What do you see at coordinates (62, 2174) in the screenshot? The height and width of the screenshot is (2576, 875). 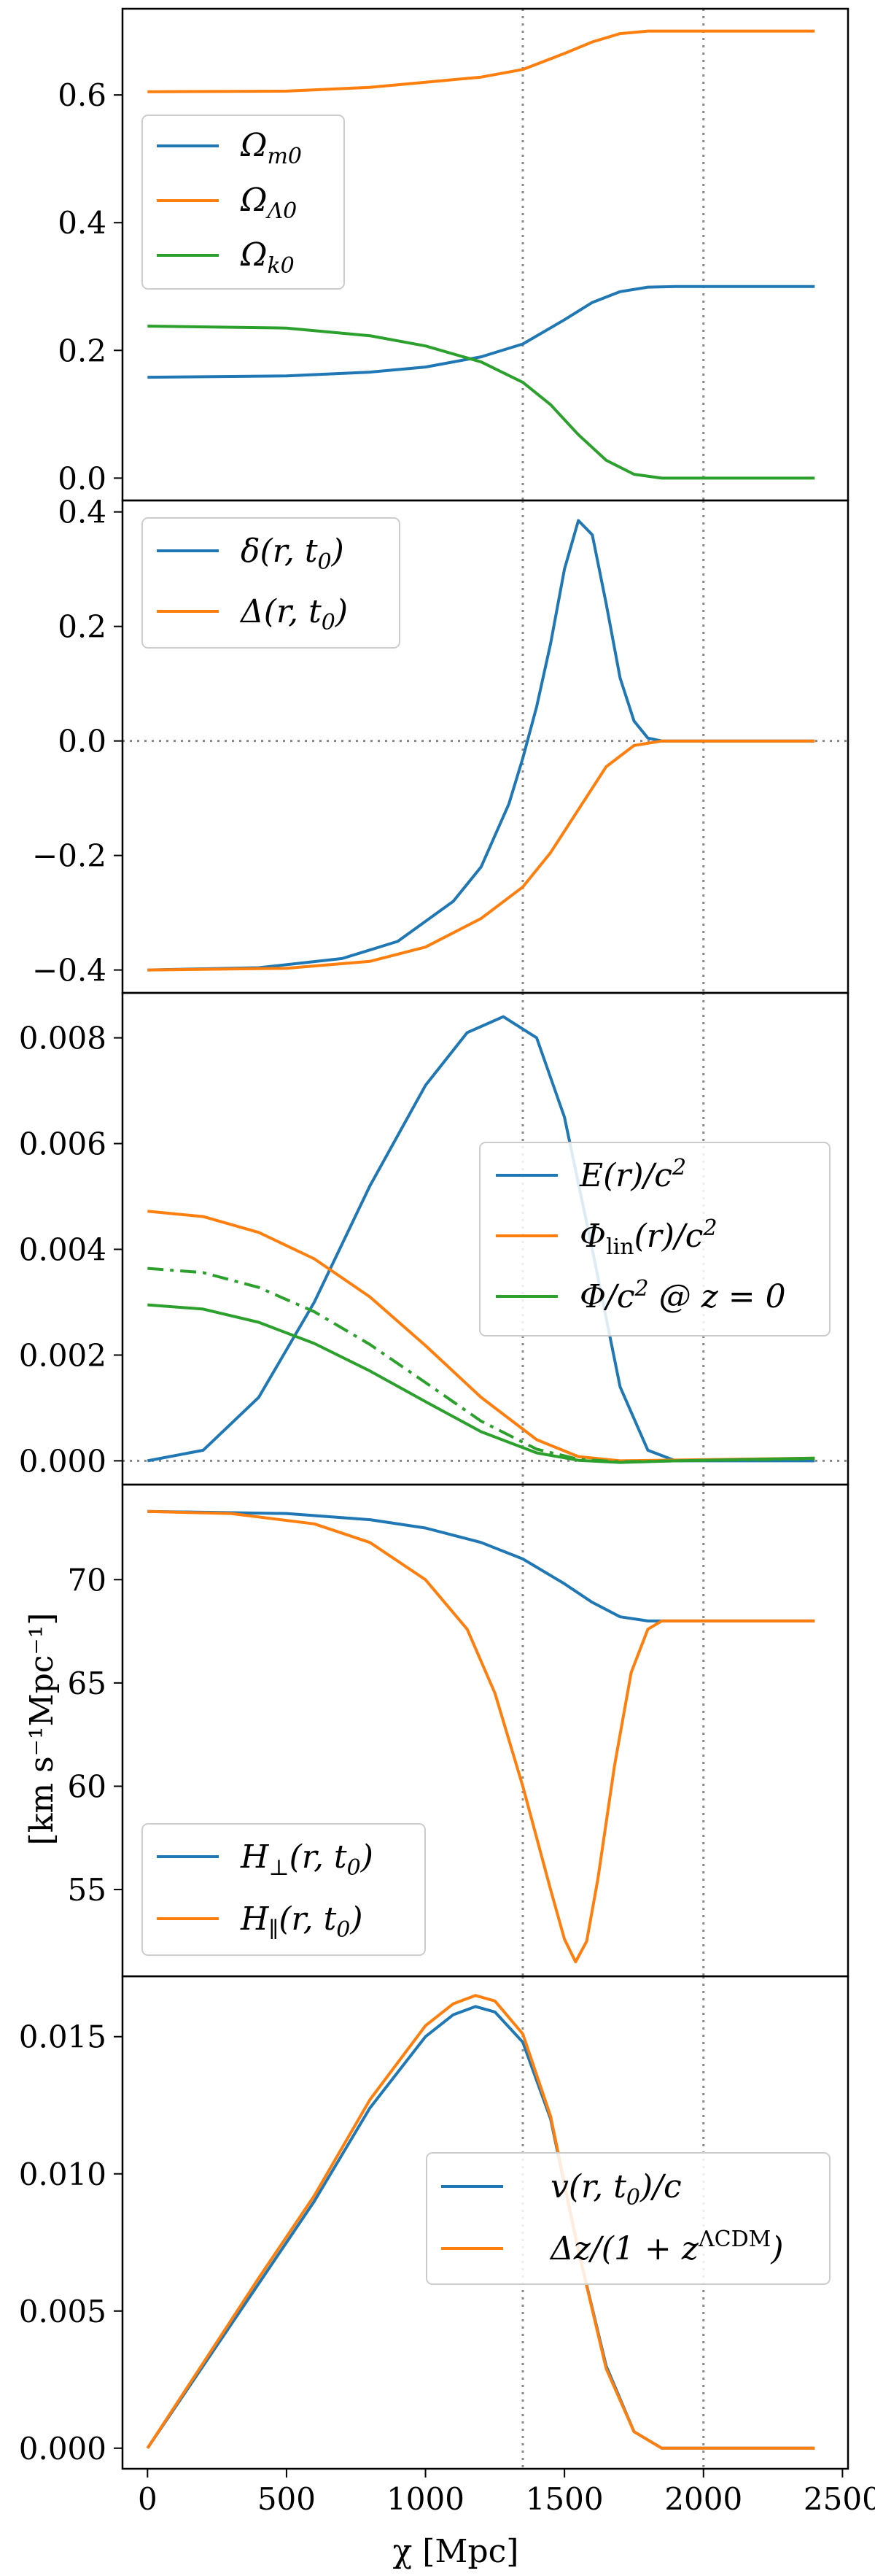 I see `ytick-label: 0.010` at bounding box center [62, 2174].